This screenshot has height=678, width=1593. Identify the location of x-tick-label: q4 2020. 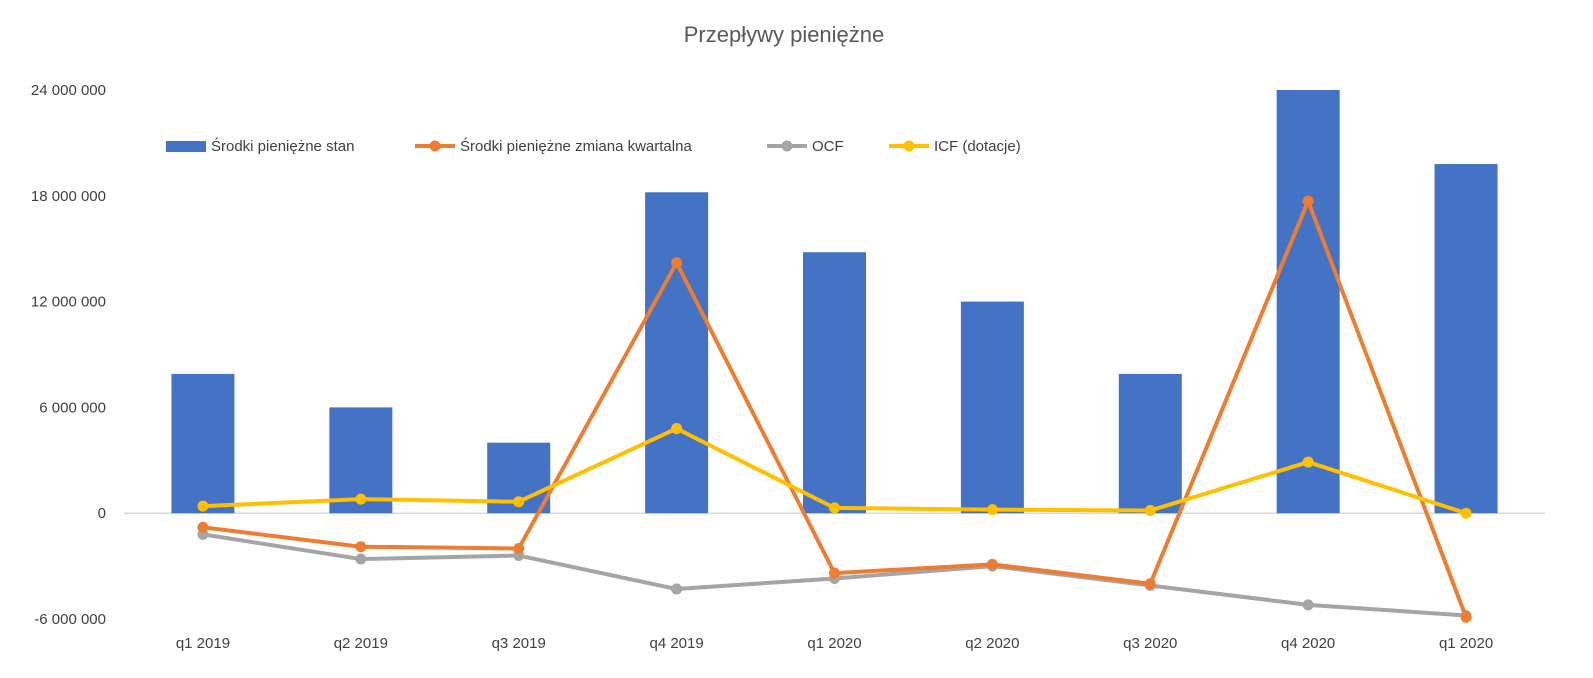
(1308, 643).